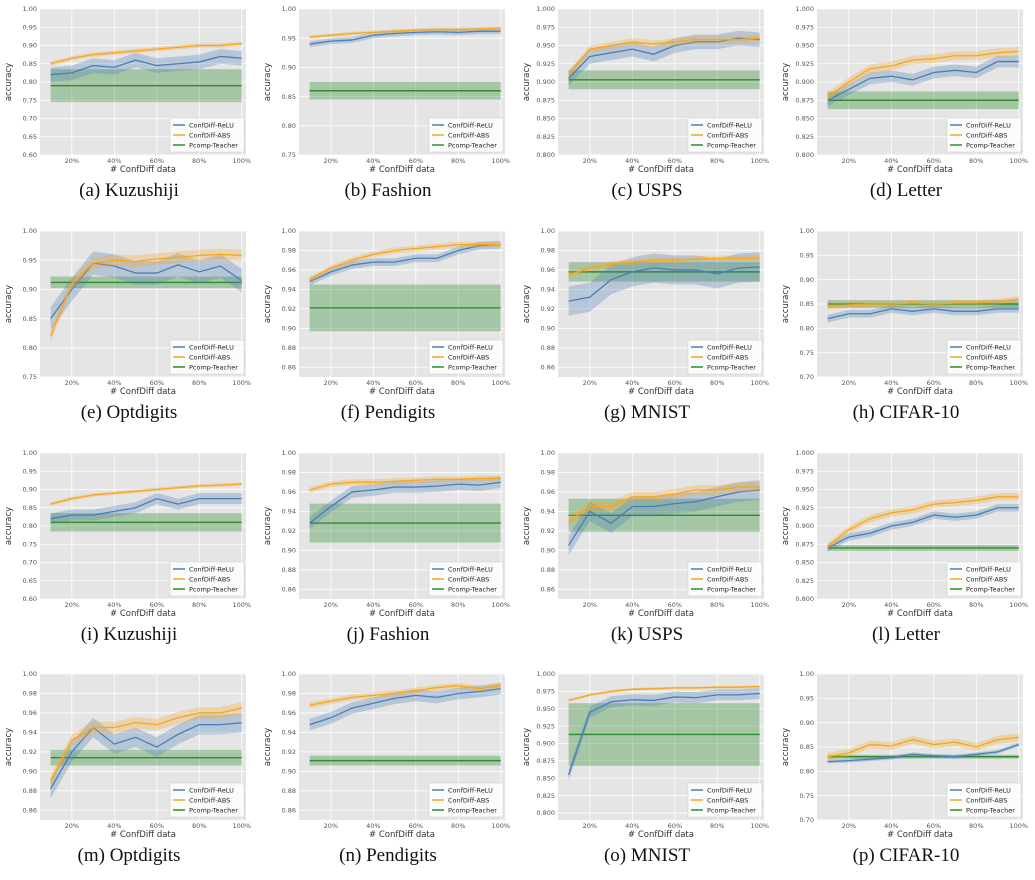 The image size is (1035, 880). Describe the element at coordinates (548, 251) in the screenshot. I see `y-tick-label: 0.98` at that location.